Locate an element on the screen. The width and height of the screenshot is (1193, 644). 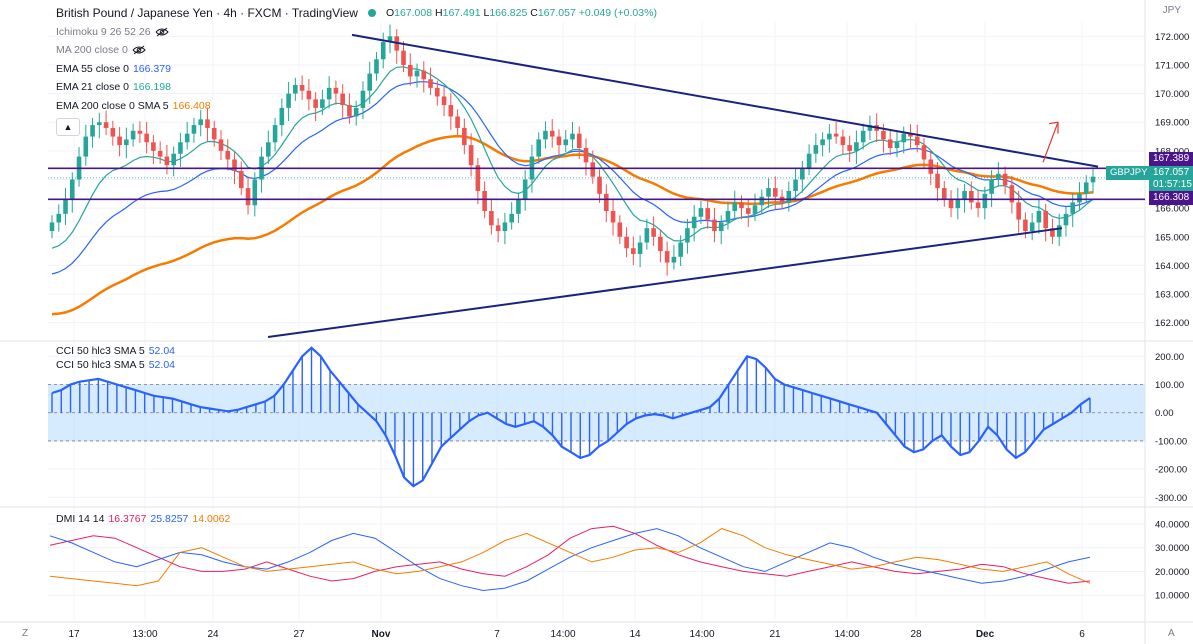
indicator-ichimoku: Ichimoku 9 26 52 26 is located at coordinates (356, 32).